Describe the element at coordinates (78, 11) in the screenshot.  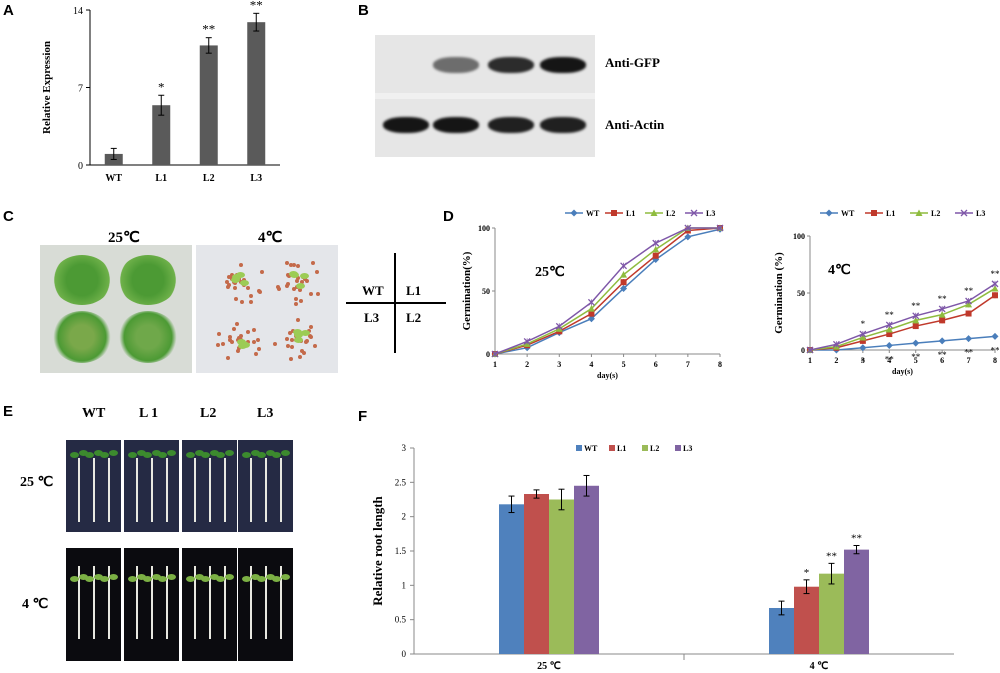
I see `y-tick-label: 14` at that location.